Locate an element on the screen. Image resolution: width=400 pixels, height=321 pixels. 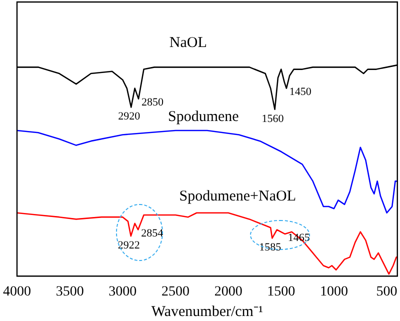
annotation: 2920 is located at coordinates (129, 116).